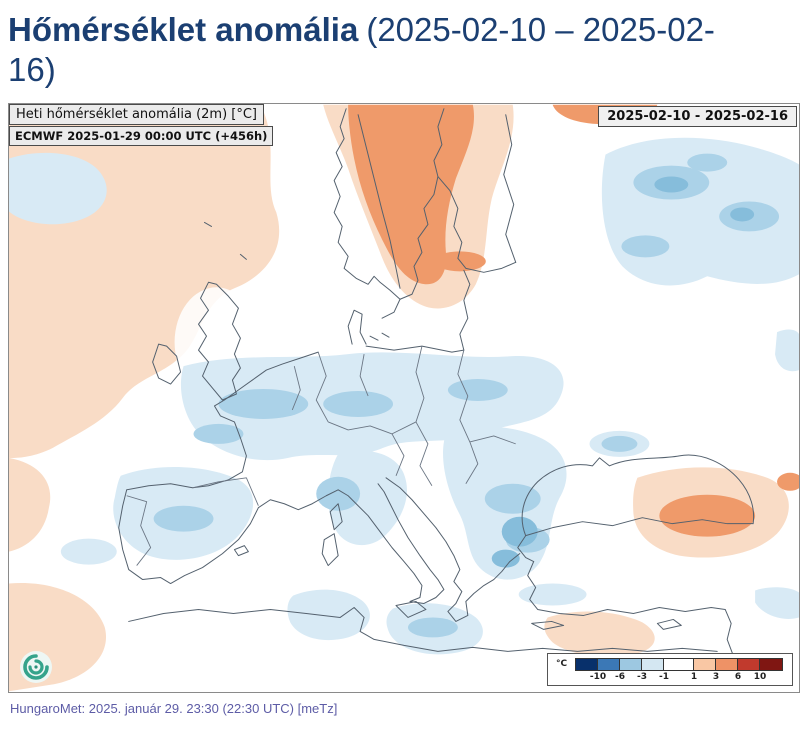  I want to click on cyclone-logo-icon, so click(36, 666).